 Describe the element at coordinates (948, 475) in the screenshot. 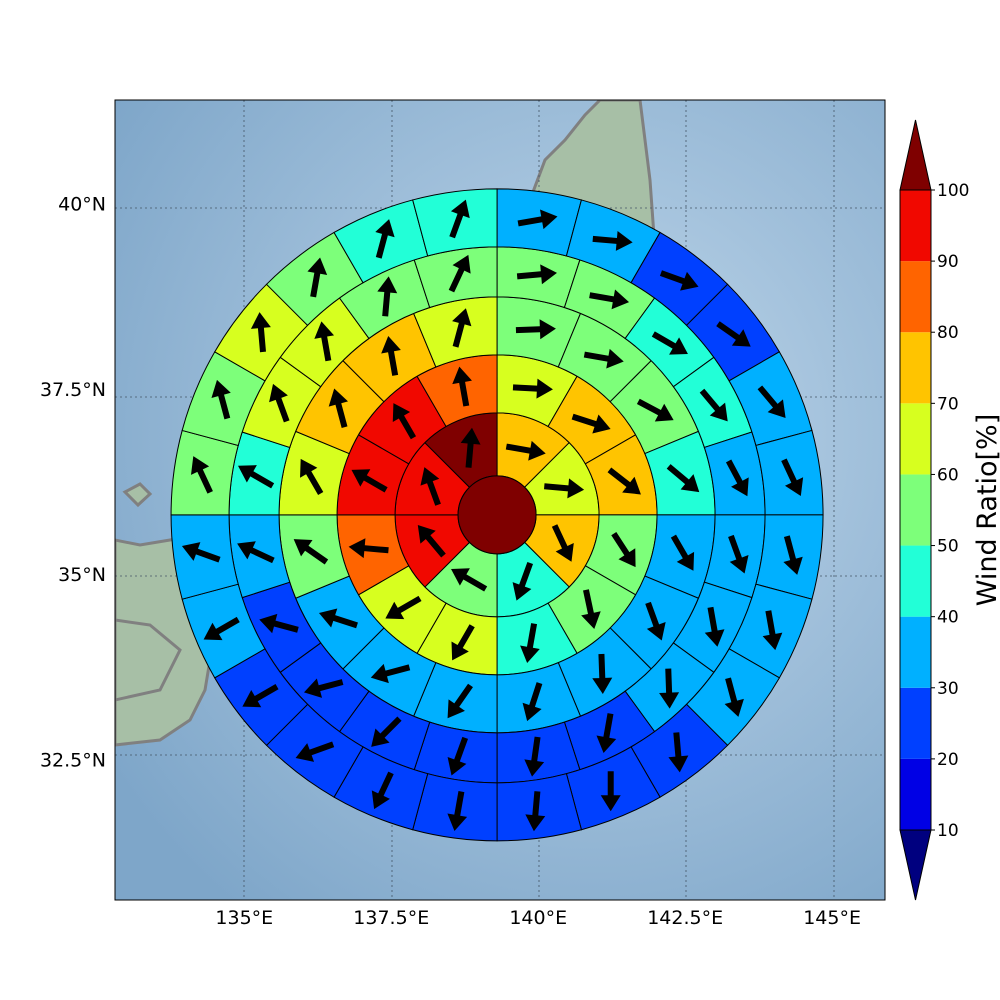

I see `colorbar-tick-label-6: 60` at that location.